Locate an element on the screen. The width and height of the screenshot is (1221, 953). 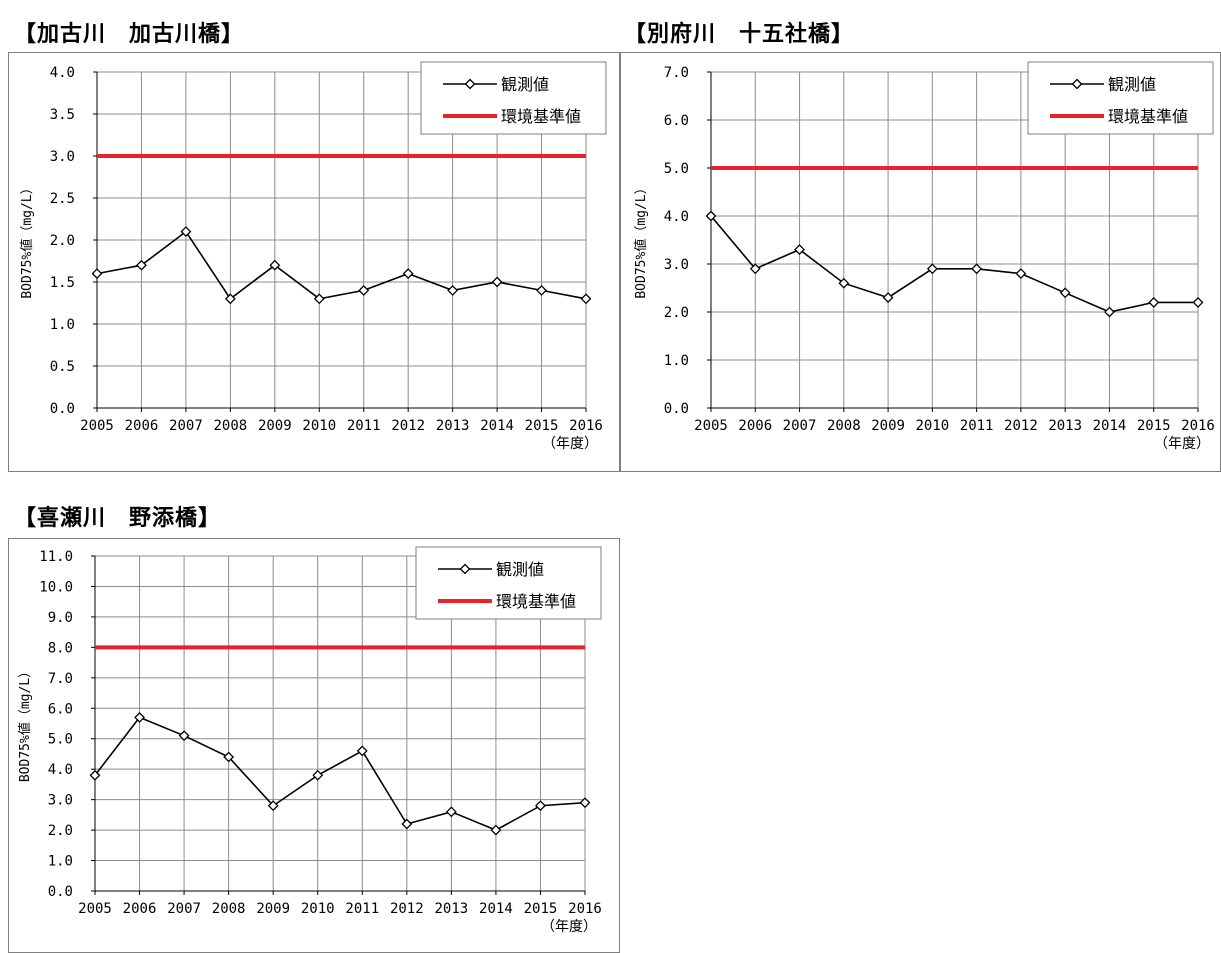
y-tick-label: 9.0 is located at coordinates (60, 618).